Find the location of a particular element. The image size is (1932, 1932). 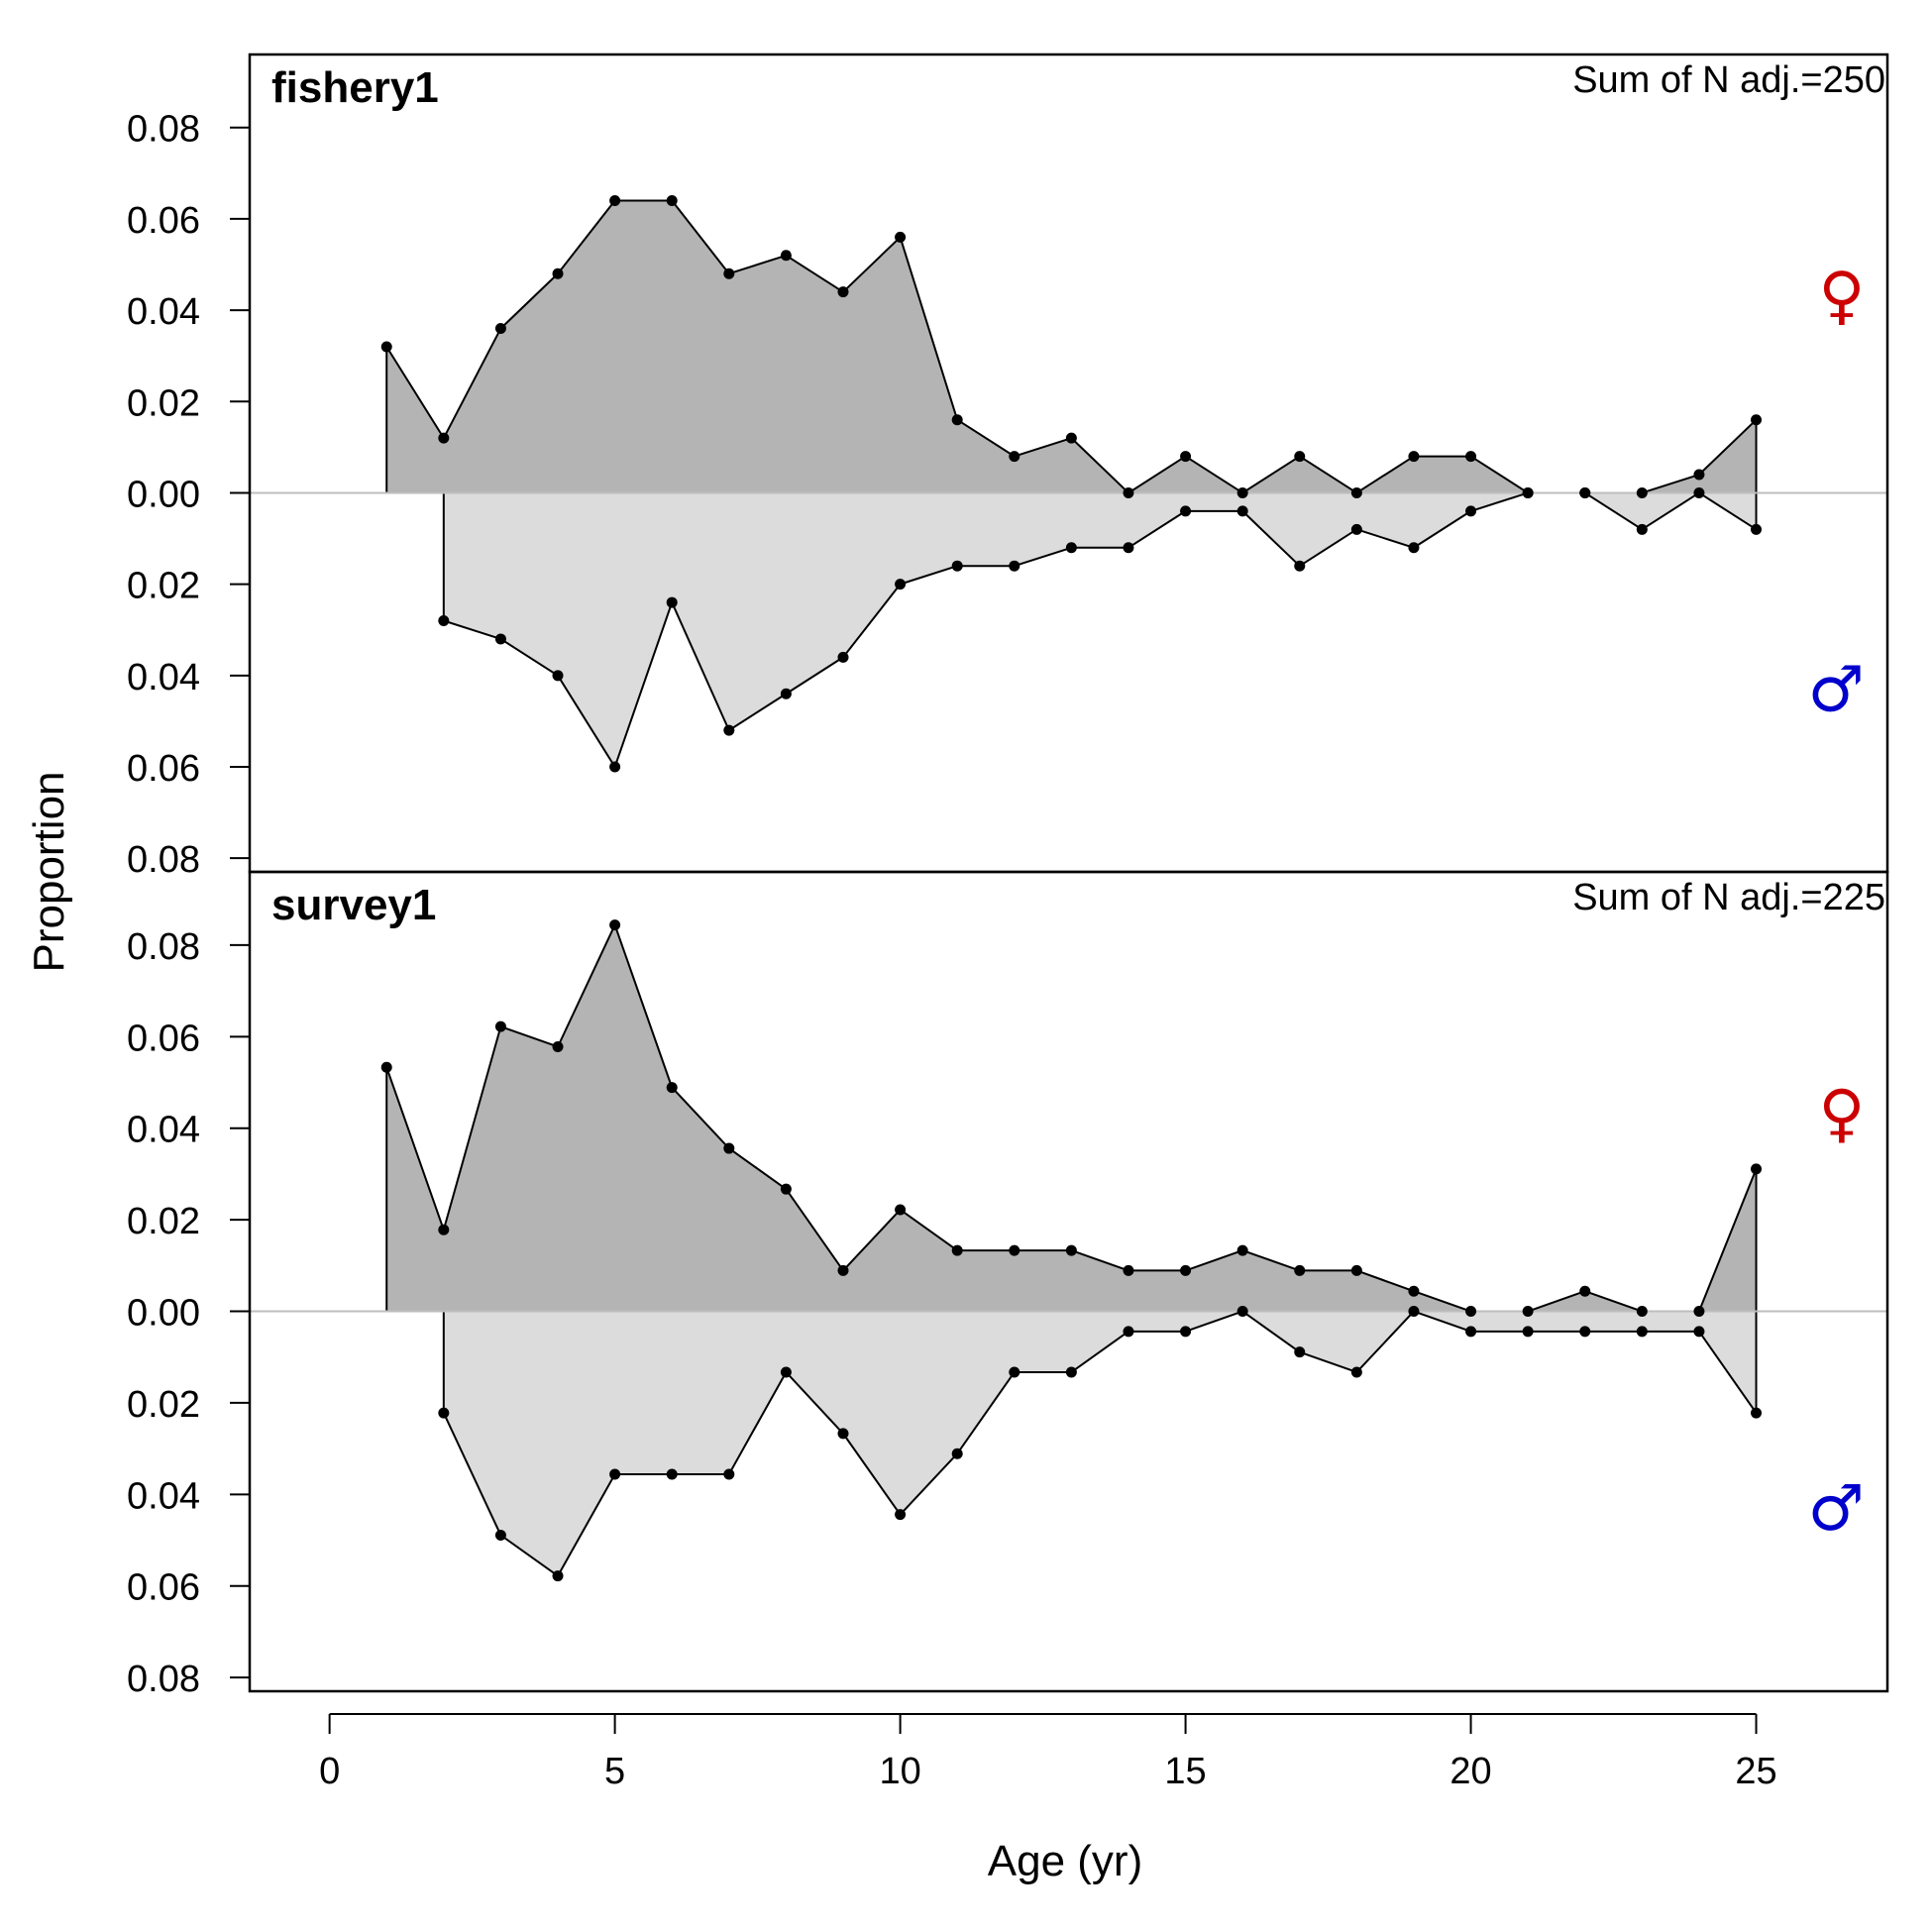

x-tick-label: 10 is located at coordinates (899, 1771).